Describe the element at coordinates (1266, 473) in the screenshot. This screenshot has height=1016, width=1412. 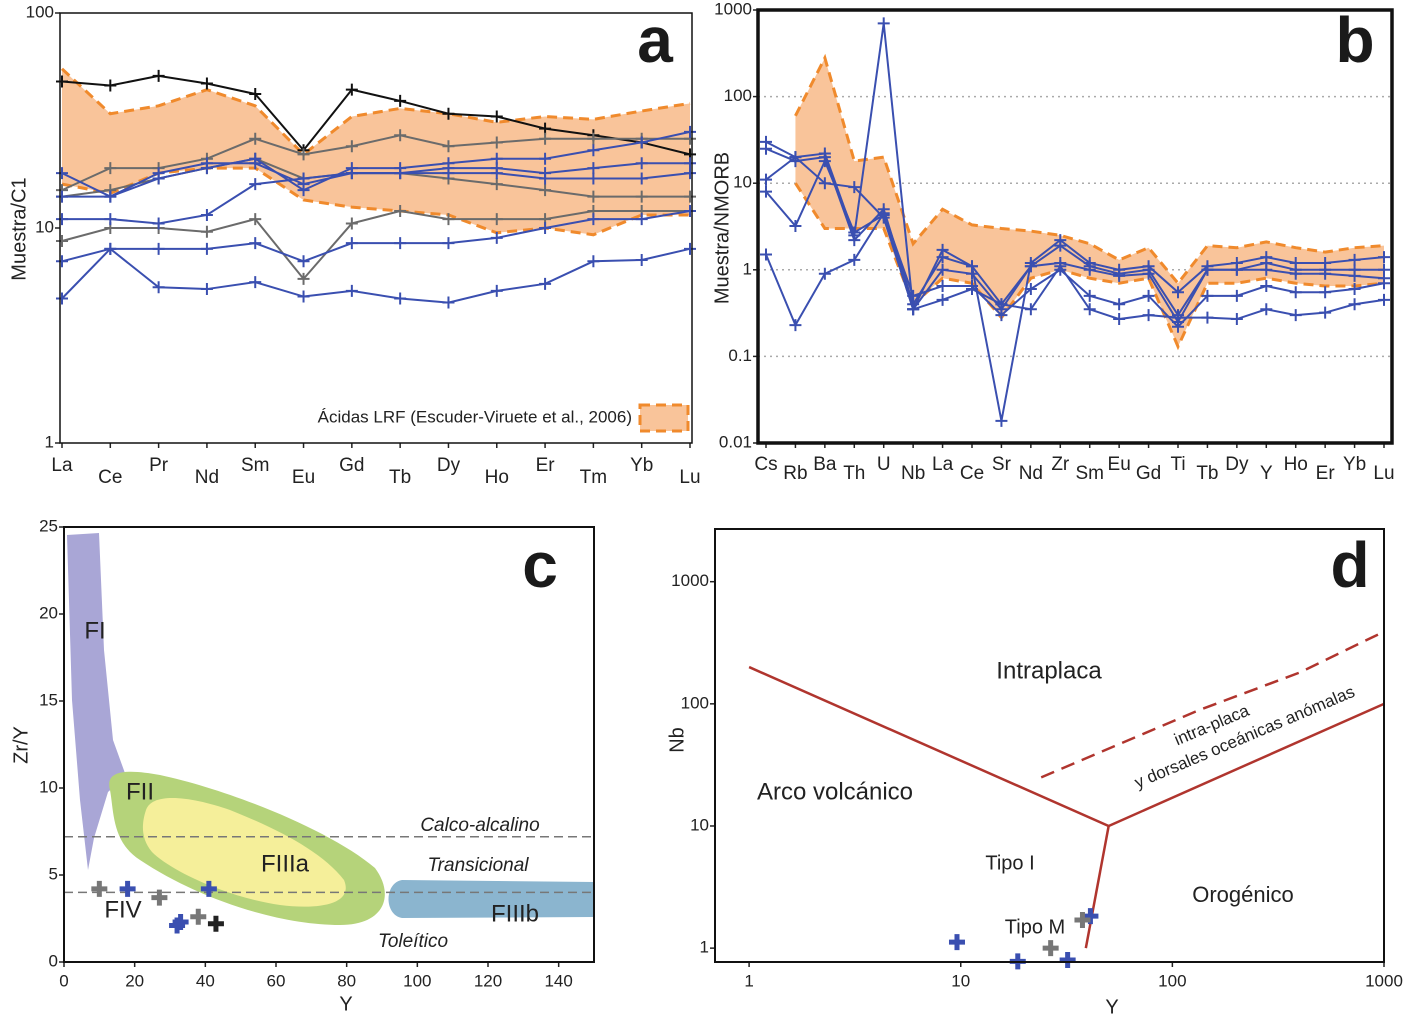
I see `x-tick-label: Y` at that location.